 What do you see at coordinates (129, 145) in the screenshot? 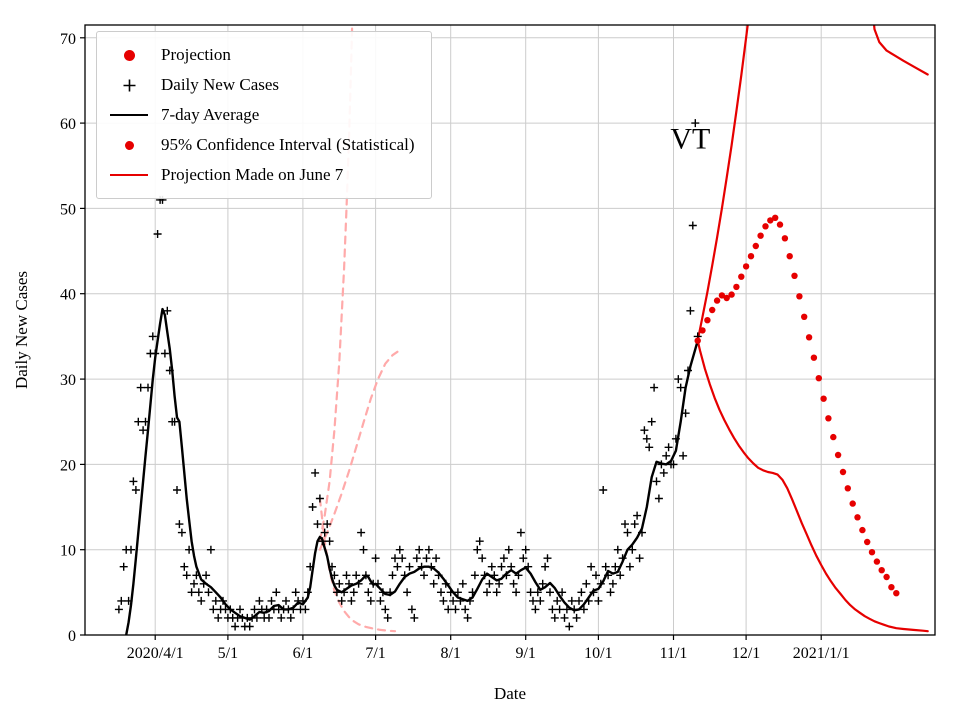
I see `red-small-dot-icon` at bounding box center [129, 145].